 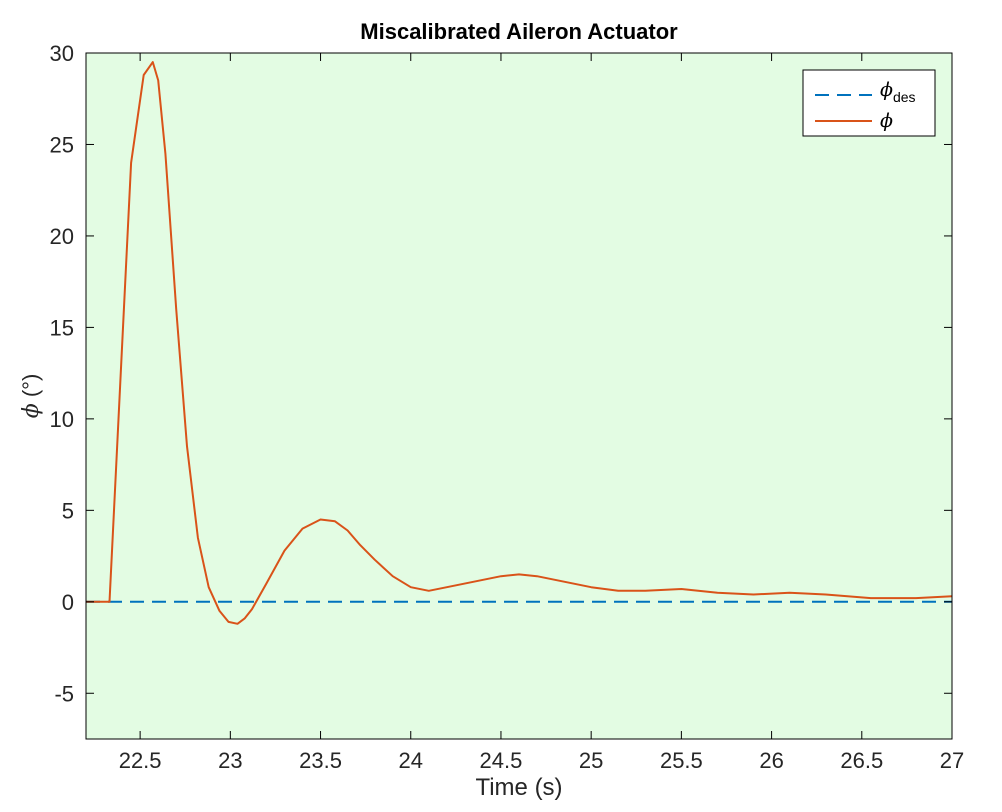 I want to click on x-tick-label: 23, so click(x=230, y=760).